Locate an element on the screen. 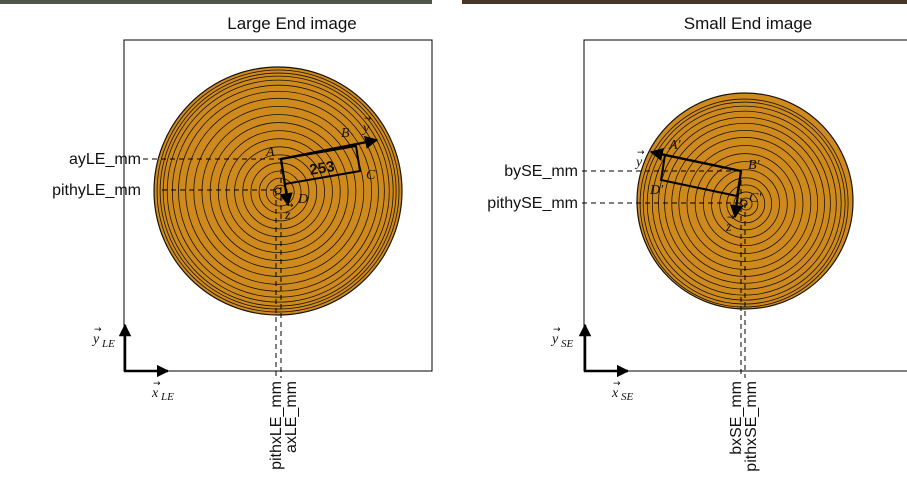  large-end-axis-x-label: → x LE is located at coordinates (162, 391).